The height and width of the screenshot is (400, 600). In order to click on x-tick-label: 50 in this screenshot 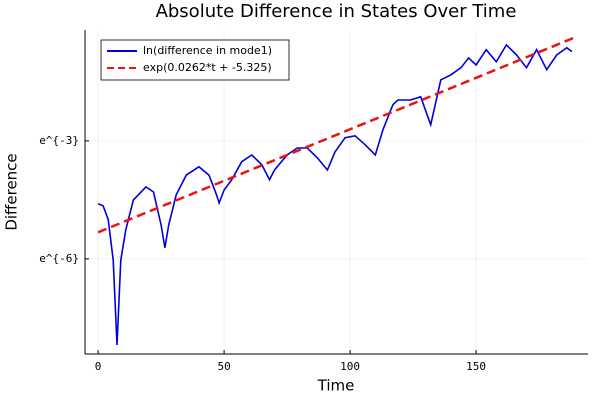, I will do `click(223, 366)`.